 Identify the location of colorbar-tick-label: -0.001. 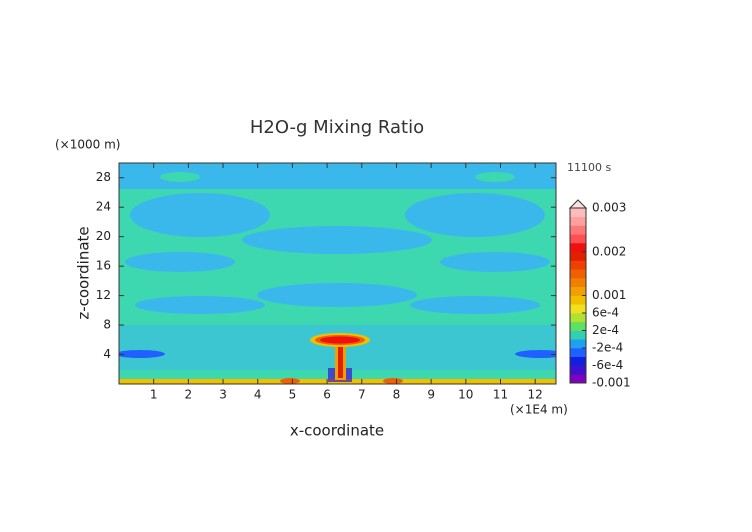
(611, 383).